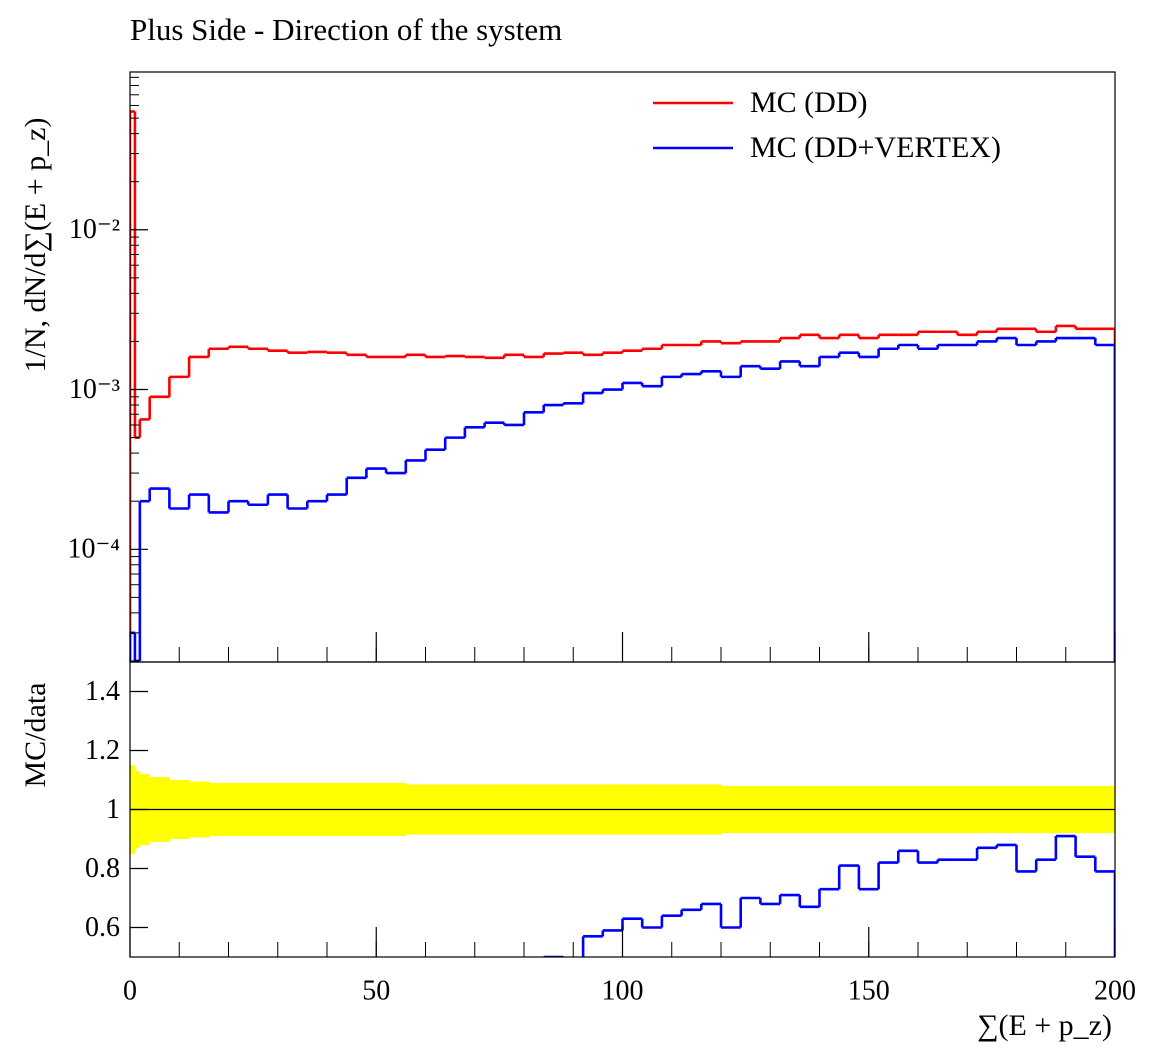 The height and width of the screenshot is (1056, 1153). I want to click on legend-label: MC (DD+VERTEX), so click(875, 147).